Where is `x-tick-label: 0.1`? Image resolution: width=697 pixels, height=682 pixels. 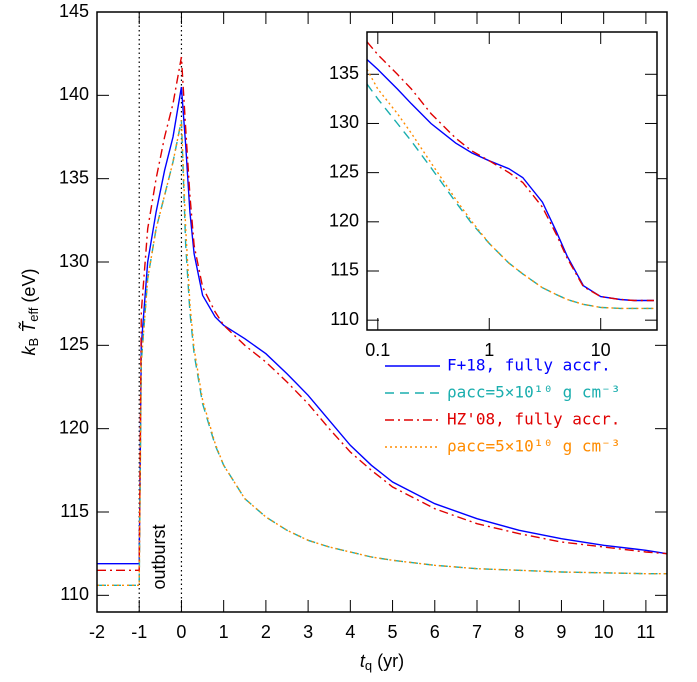
x-tick-label: 0.1 is located at coordinates (377, 350).